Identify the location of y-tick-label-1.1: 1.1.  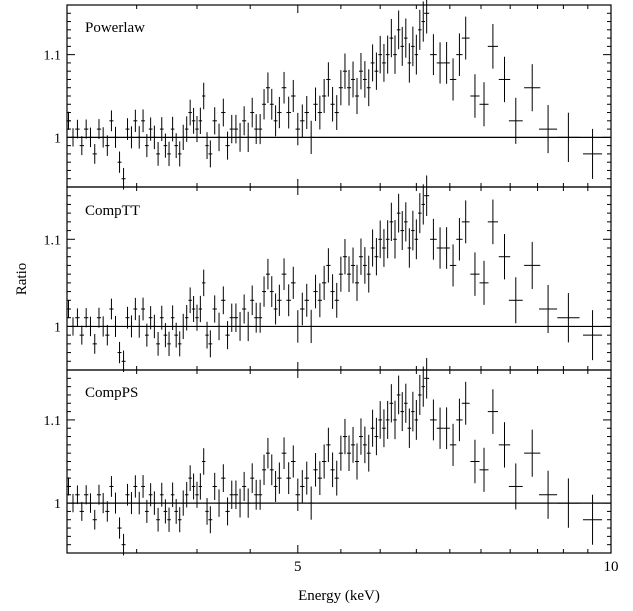
(53, 56).